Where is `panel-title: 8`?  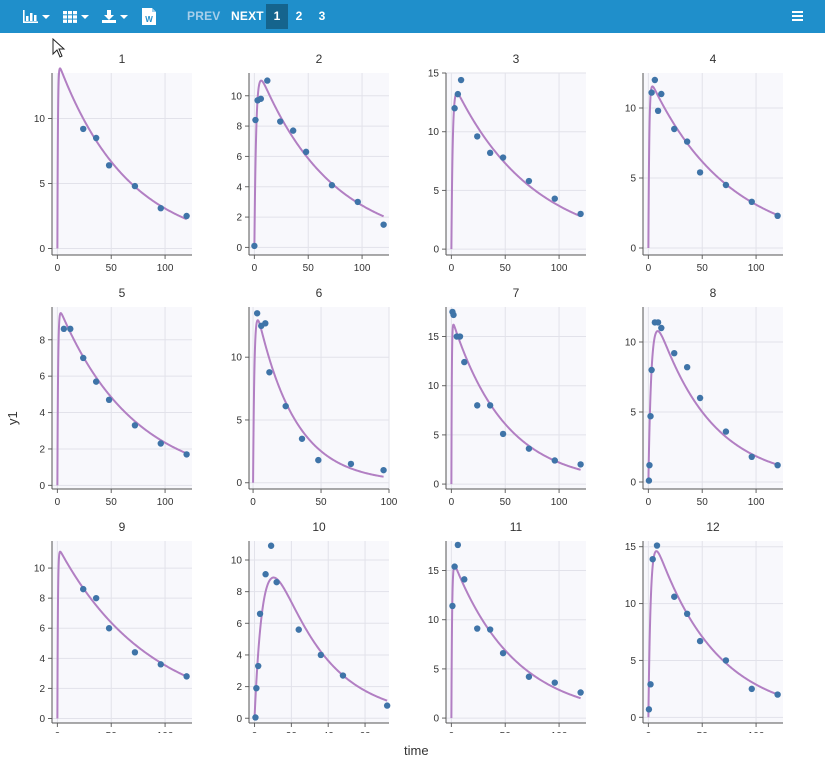
panel-title: 8 is located at coordinates (713, 293).